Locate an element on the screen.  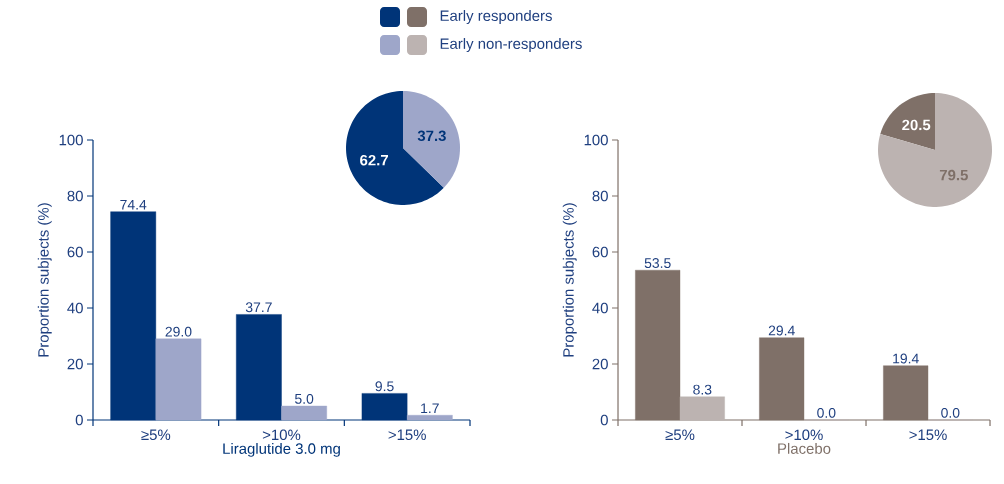
data-label: 1.7 is located at coordinates (430, 408).